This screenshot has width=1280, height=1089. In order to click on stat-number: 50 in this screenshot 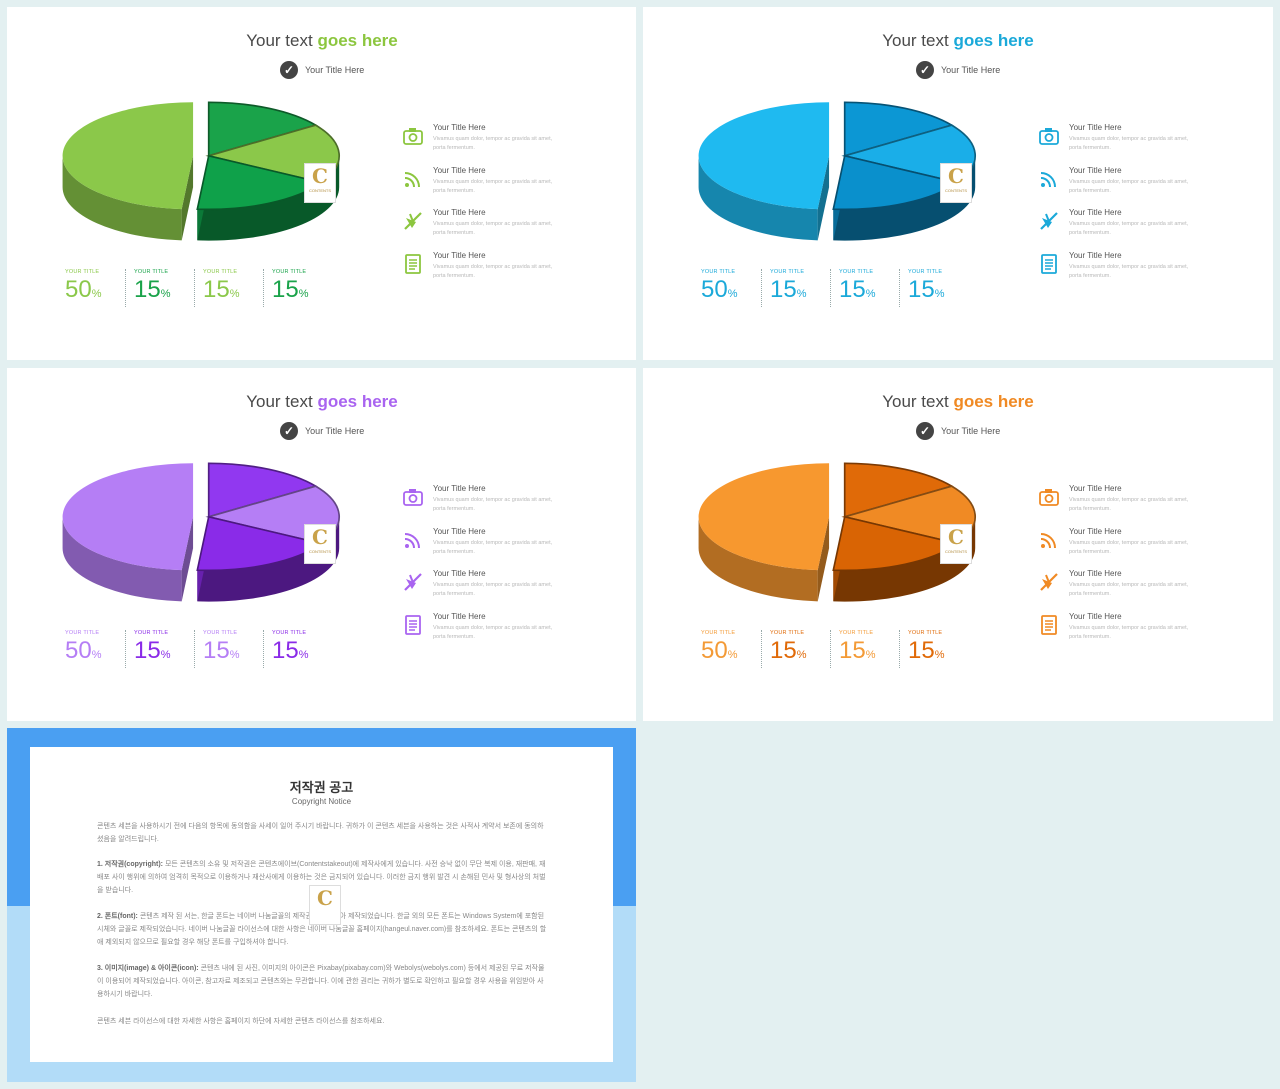, I will do `click(78, 650)`.